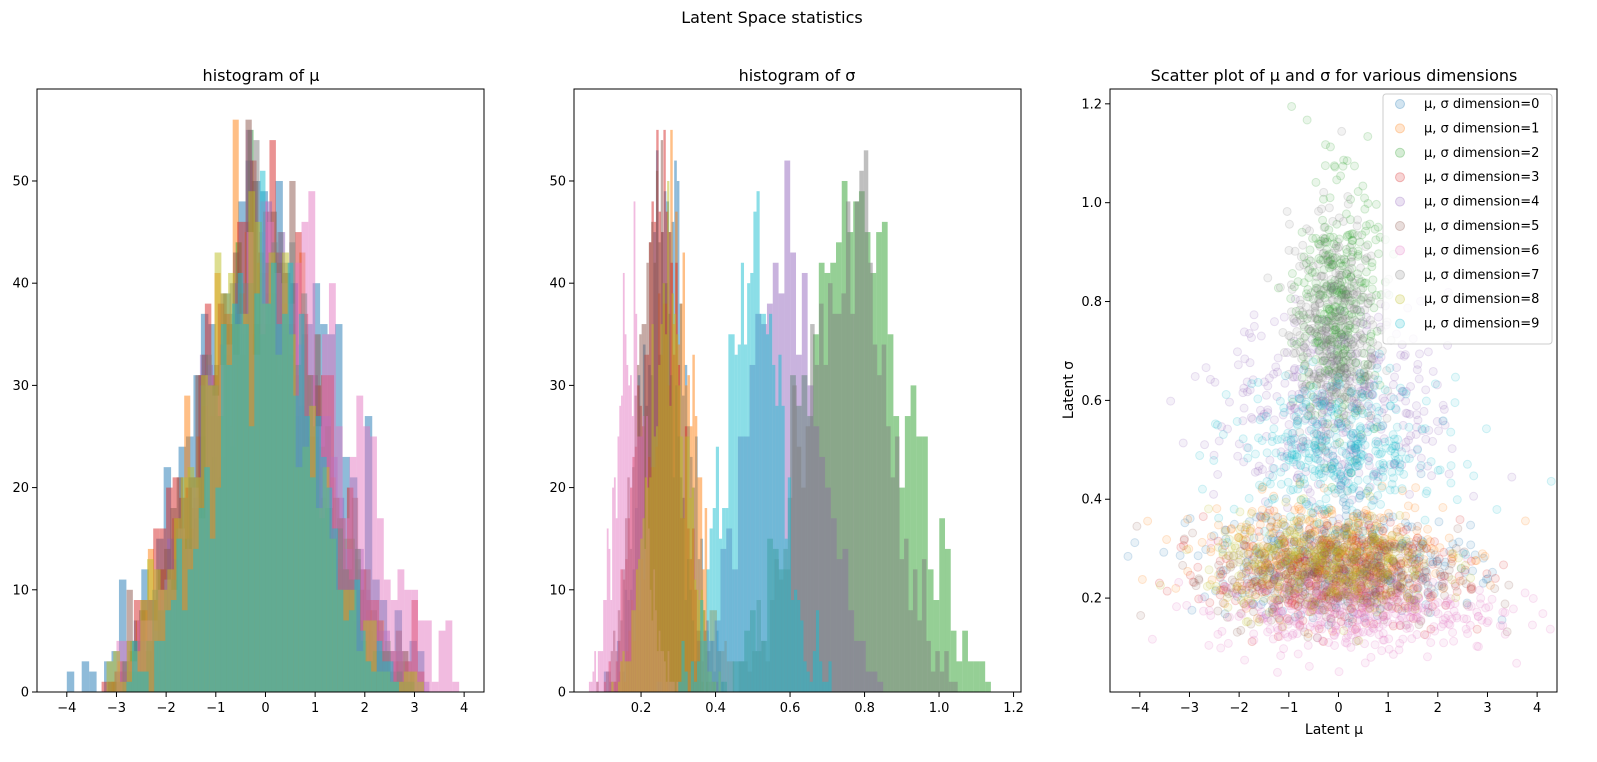  Describe the element at coordinates (1481, 275) in the screenshot. I see `legend-label: μ, σ dimension=7` at that location.